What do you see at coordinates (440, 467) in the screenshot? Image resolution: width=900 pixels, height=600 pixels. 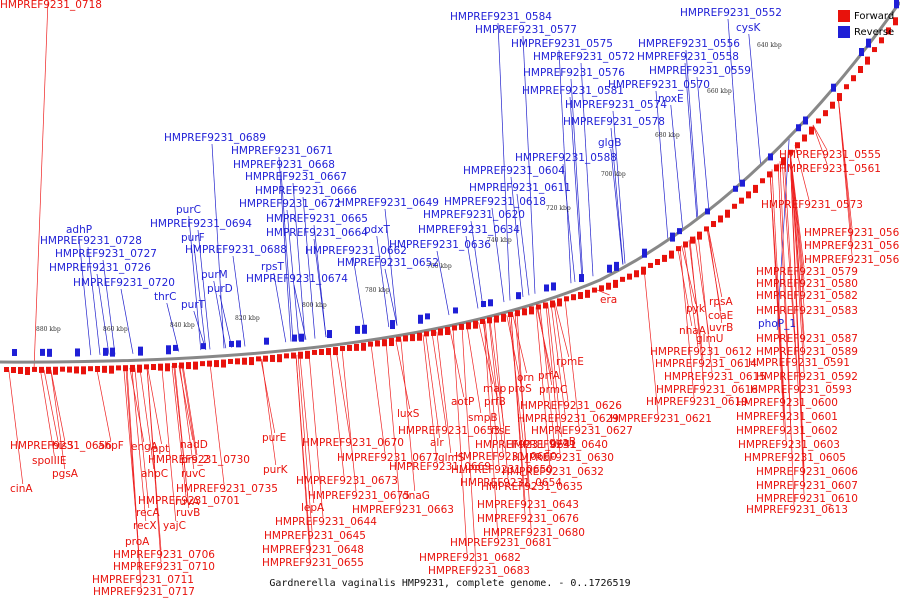 I see `forward-gene-label: HMPREF9231_0669` at bounding box center [440, 467].